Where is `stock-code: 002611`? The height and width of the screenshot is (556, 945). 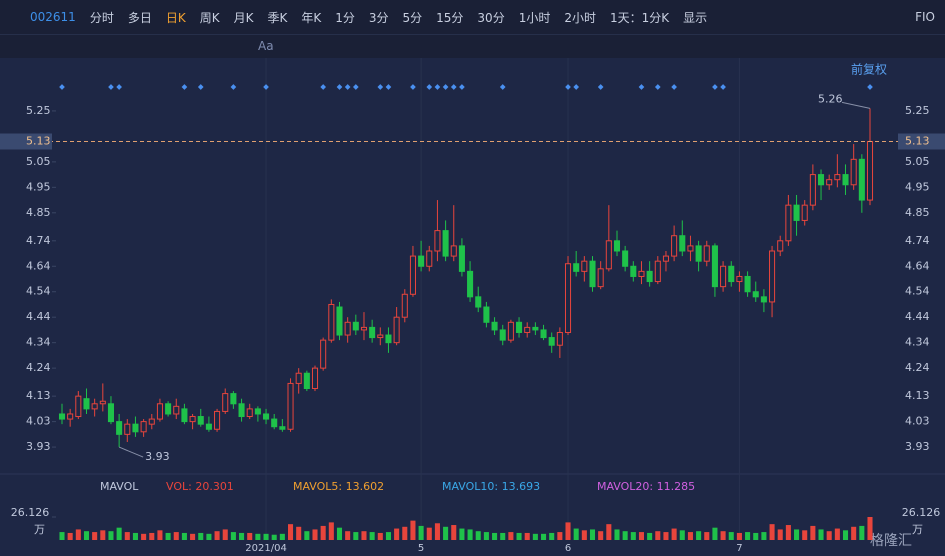 stock-code: 002611 is located at coordinates (53, 17).